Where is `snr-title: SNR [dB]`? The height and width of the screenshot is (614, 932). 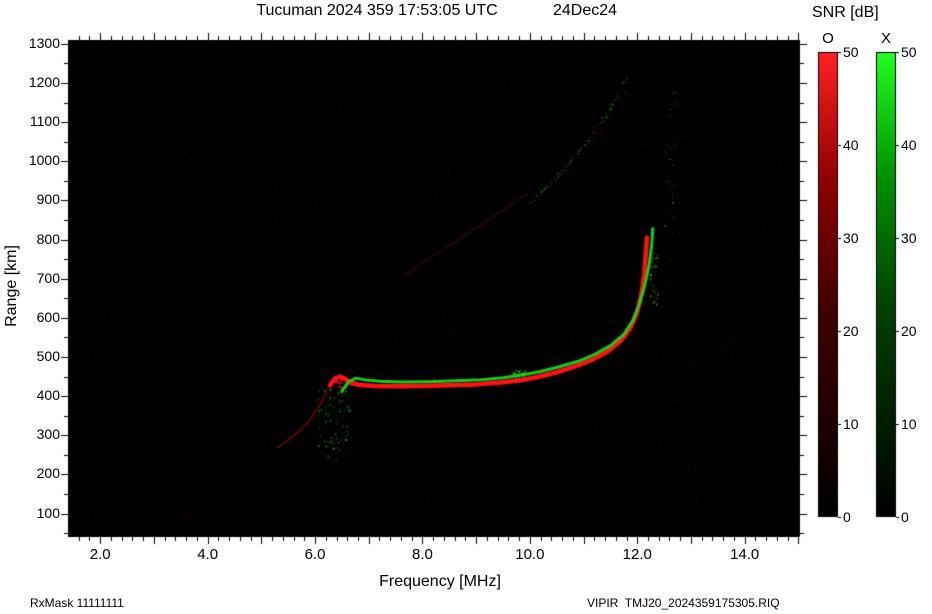 snr-title: SNR [dB] is located at coordinates (845, 12).